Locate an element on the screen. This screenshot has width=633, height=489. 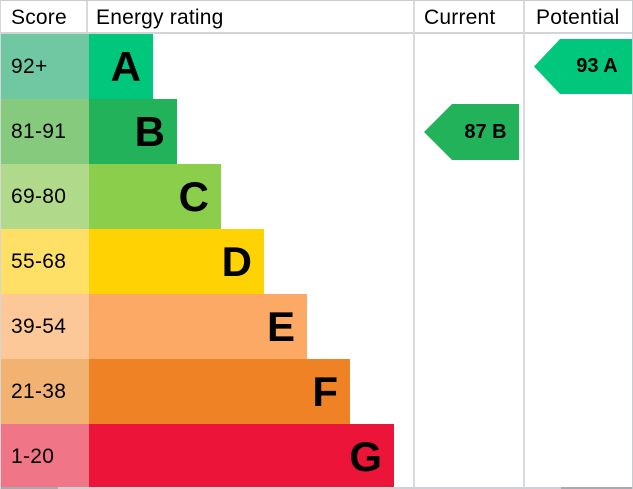
band-letter: E is located at coordinates (280, 326).